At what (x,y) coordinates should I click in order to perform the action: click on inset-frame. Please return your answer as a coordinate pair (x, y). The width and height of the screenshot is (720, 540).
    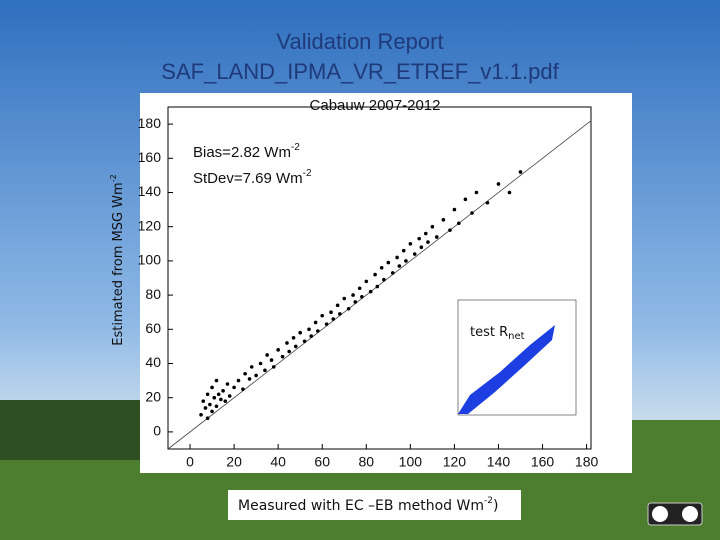
    Looking at the image, I should click on (517, 357).